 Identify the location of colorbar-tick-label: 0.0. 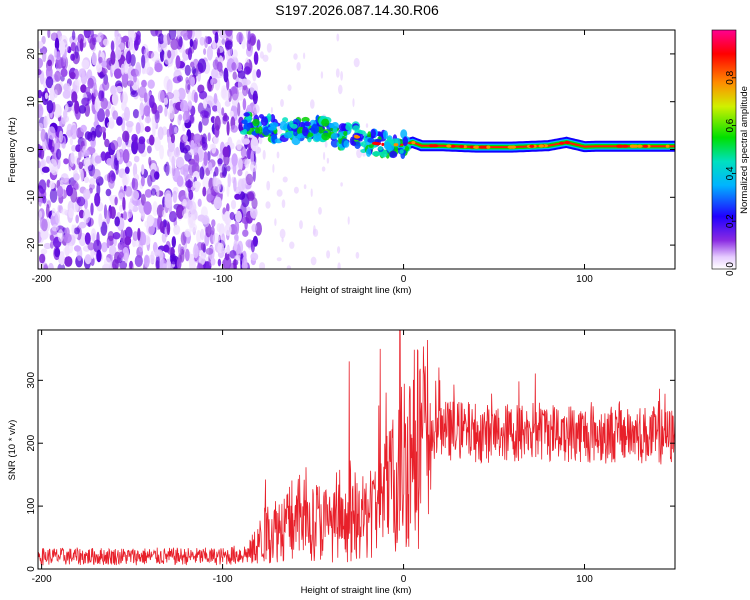
(730, 269).